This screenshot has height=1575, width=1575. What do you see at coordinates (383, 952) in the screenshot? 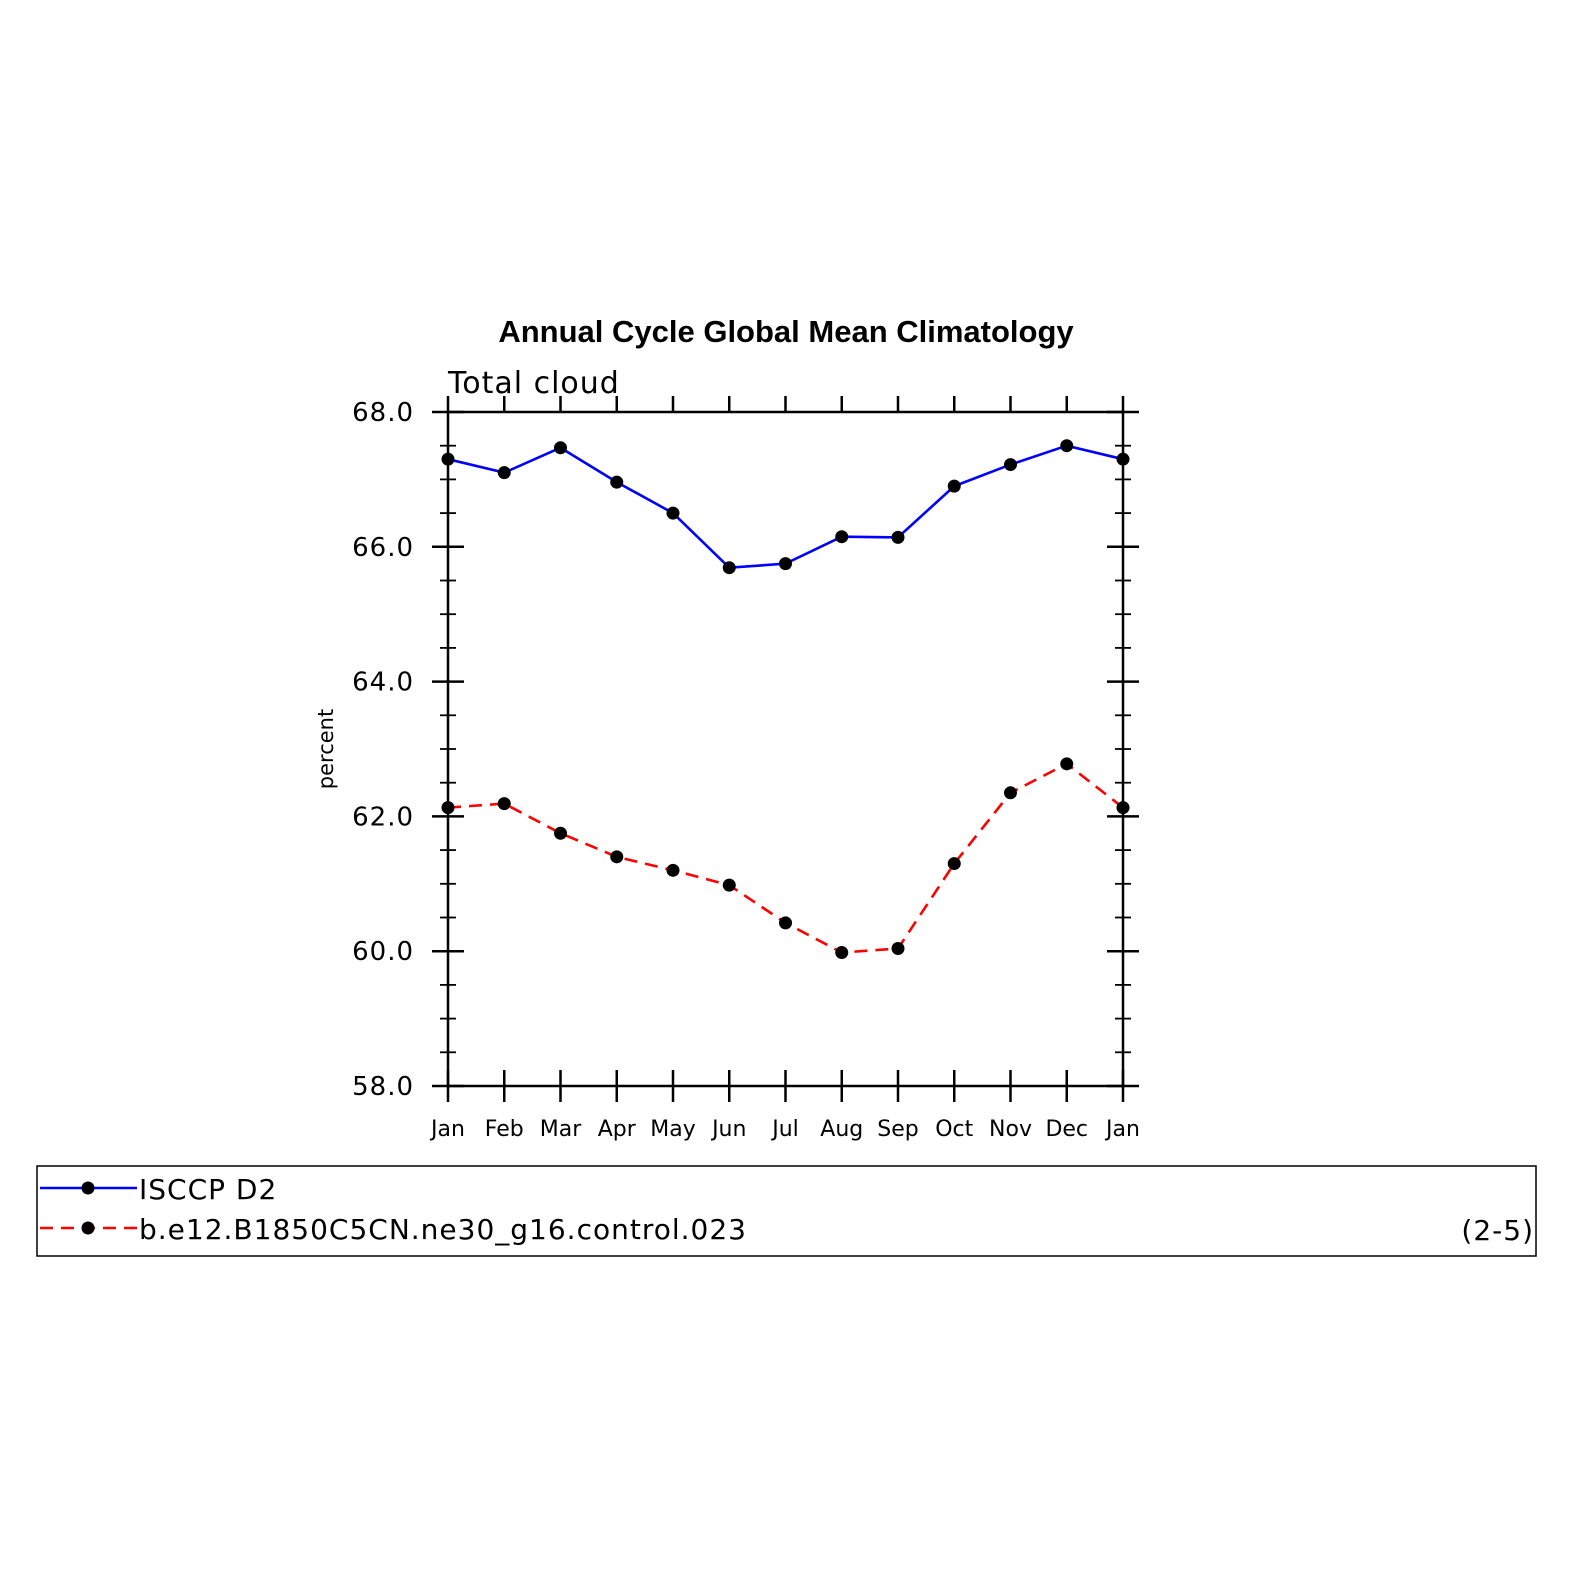
I see `y-tick-label: 60.0` at bounding box center [383, 952].